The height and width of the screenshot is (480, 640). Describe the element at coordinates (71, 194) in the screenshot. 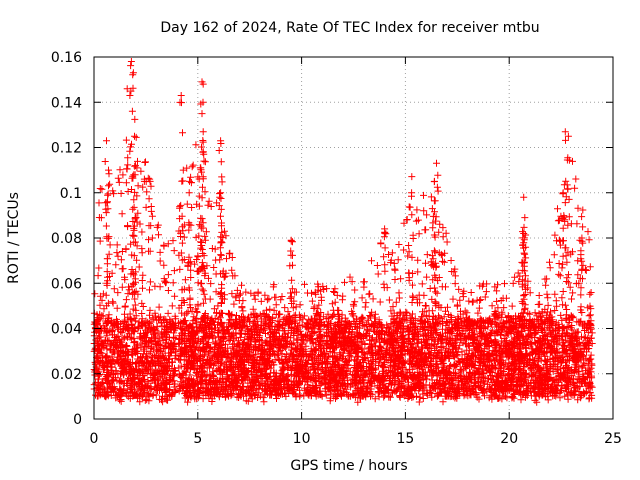

I see `y-tick-label: 0.1` at that location.